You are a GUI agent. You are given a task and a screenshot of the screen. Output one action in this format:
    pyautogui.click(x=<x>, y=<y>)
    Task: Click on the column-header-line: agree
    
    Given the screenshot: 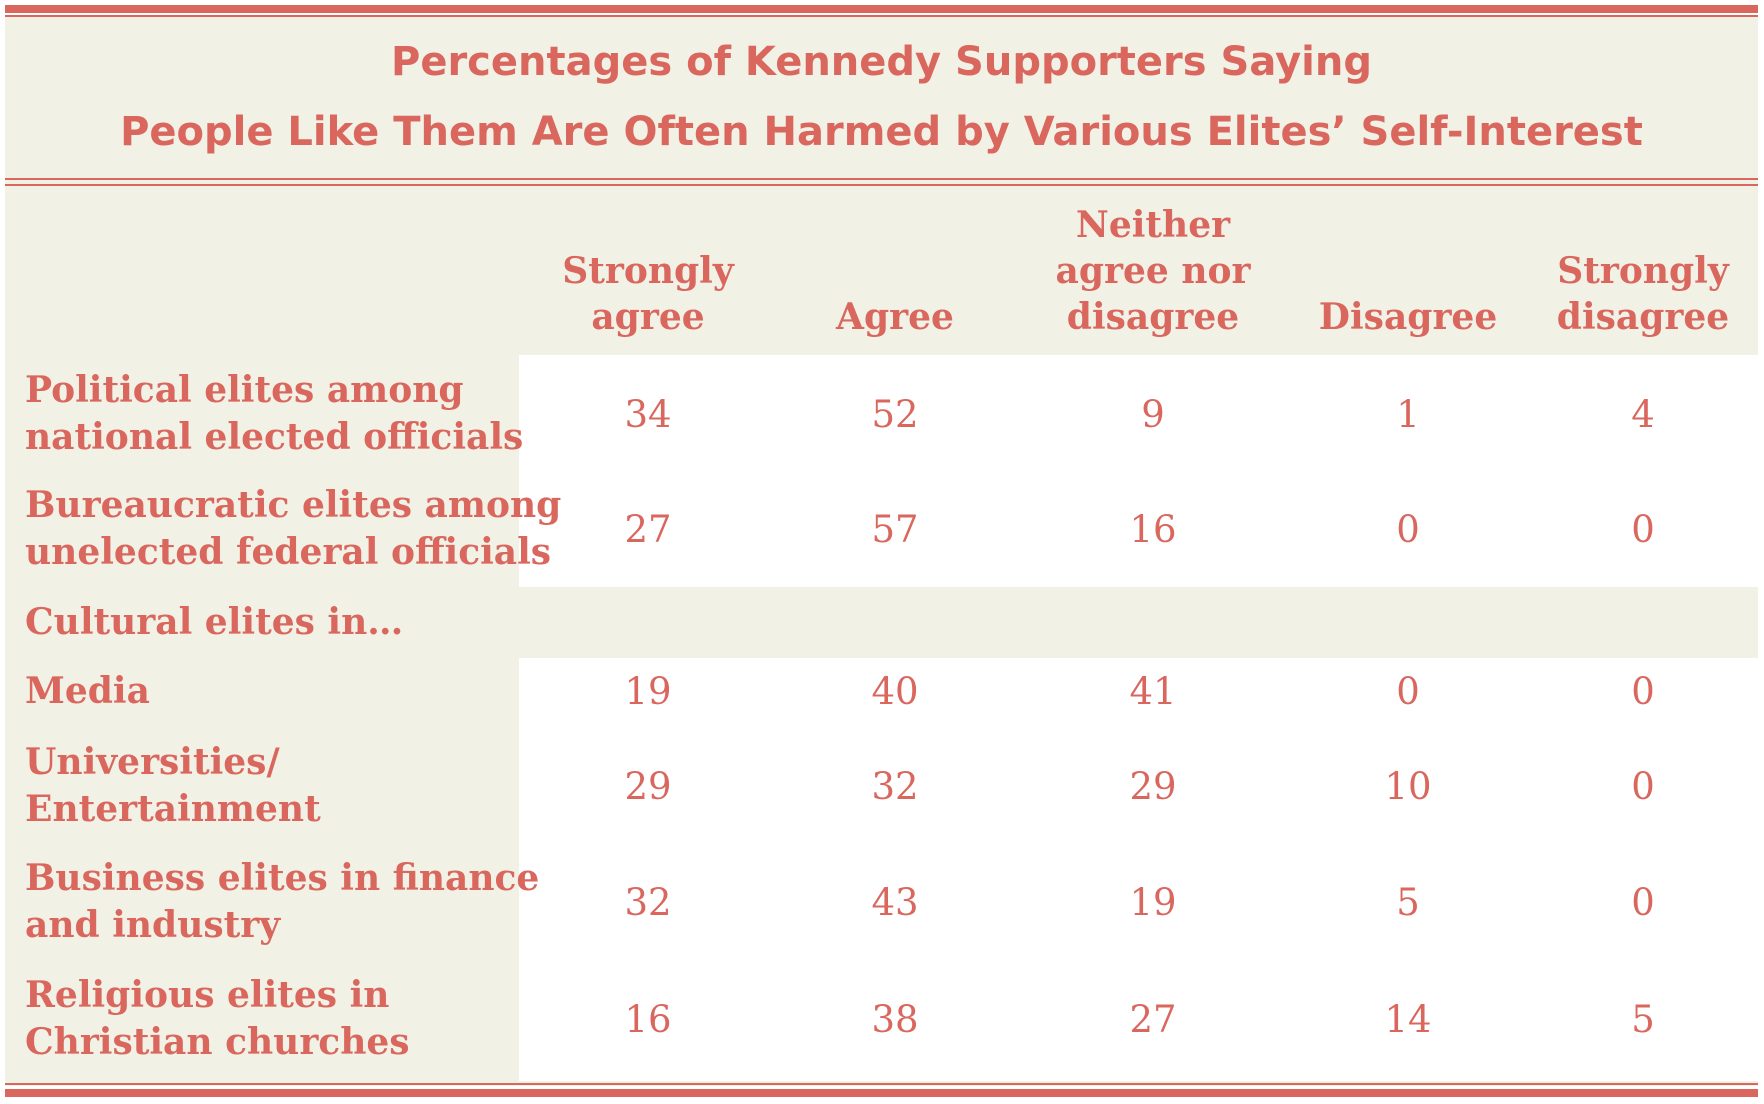 What is the action you would take?
    pyautogui.click(x=648, y=317)
    